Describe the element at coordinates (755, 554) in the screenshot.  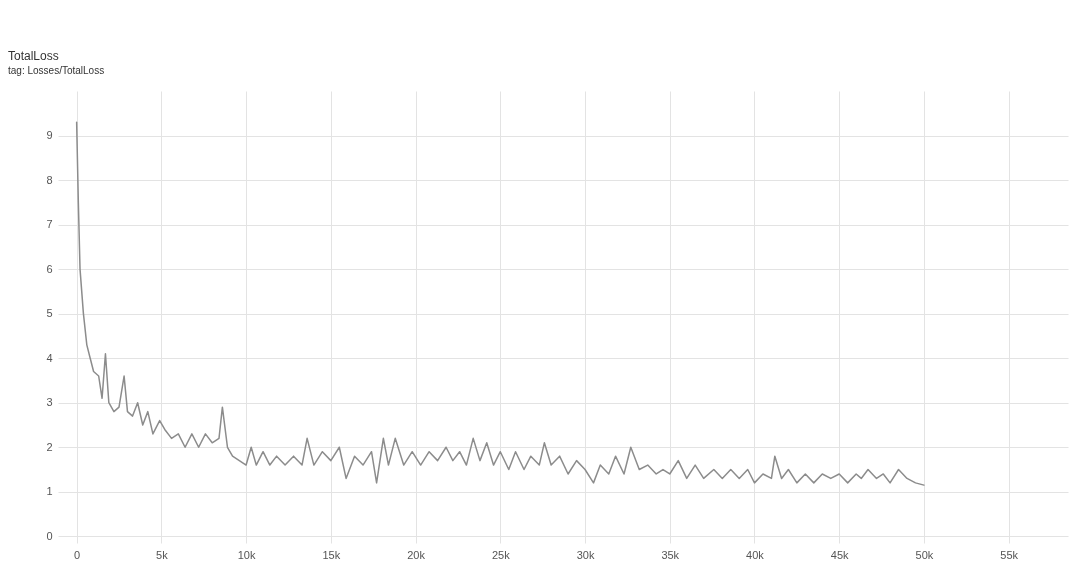
I see `x-tick-label: 40k` at that location.